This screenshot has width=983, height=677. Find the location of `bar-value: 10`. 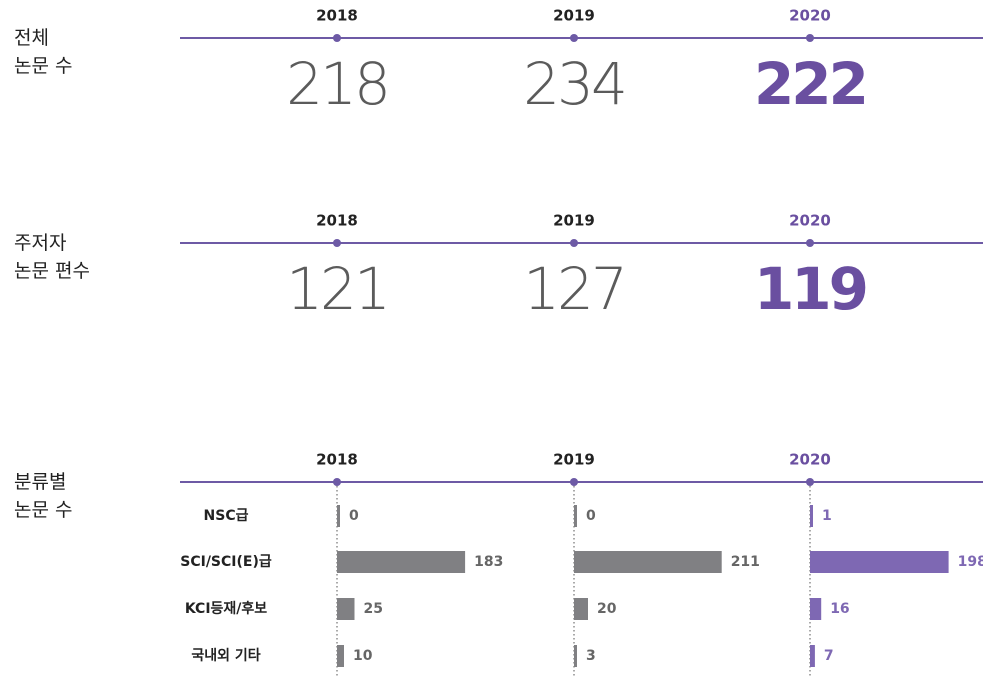

bar-value: 10 is located at coordinates (363, 656).